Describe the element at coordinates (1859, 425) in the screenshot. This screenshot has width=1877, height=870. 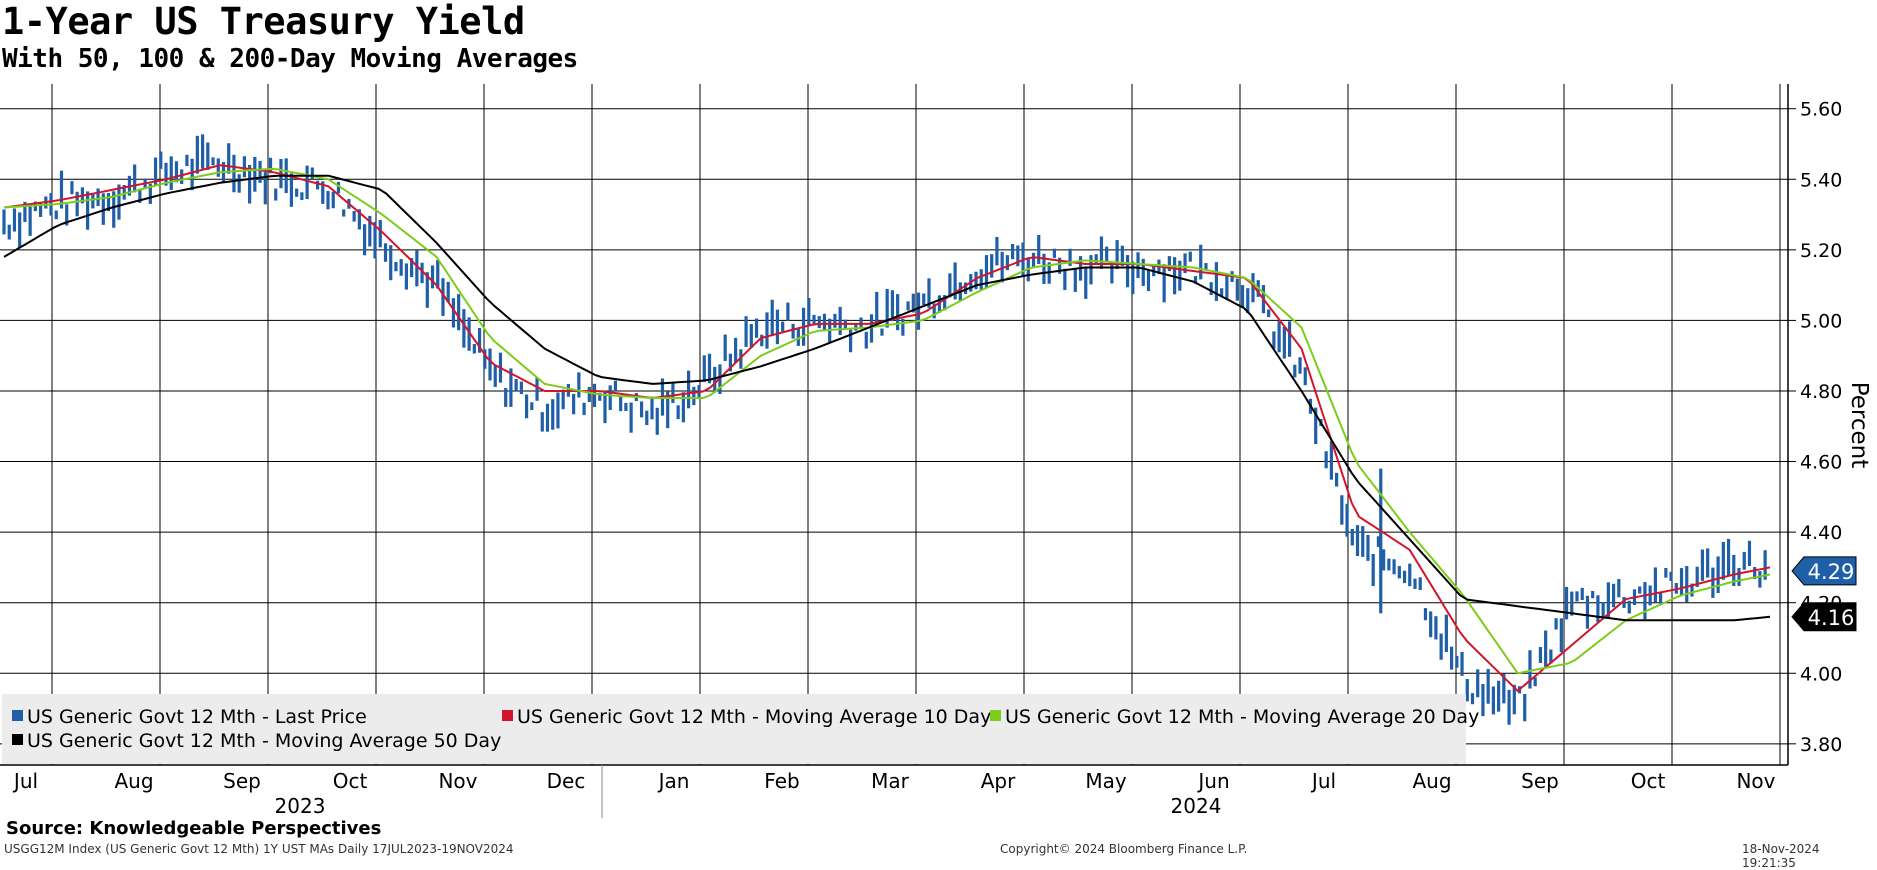
I see `y-axis-title: Percent` at that location.